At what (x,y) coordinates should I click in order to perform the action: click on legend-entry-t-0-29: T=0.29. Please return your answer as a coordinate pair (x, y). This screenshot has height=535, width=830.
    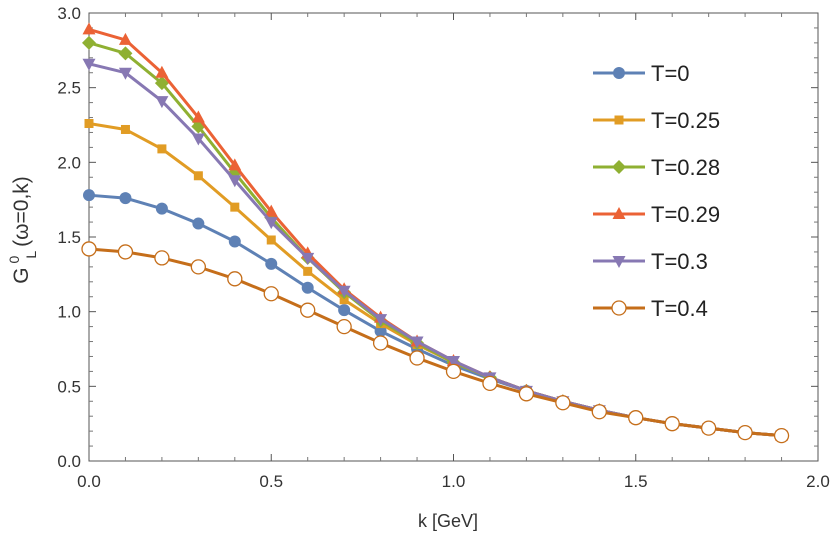
    Looking at the image, I should click on (656, 214).